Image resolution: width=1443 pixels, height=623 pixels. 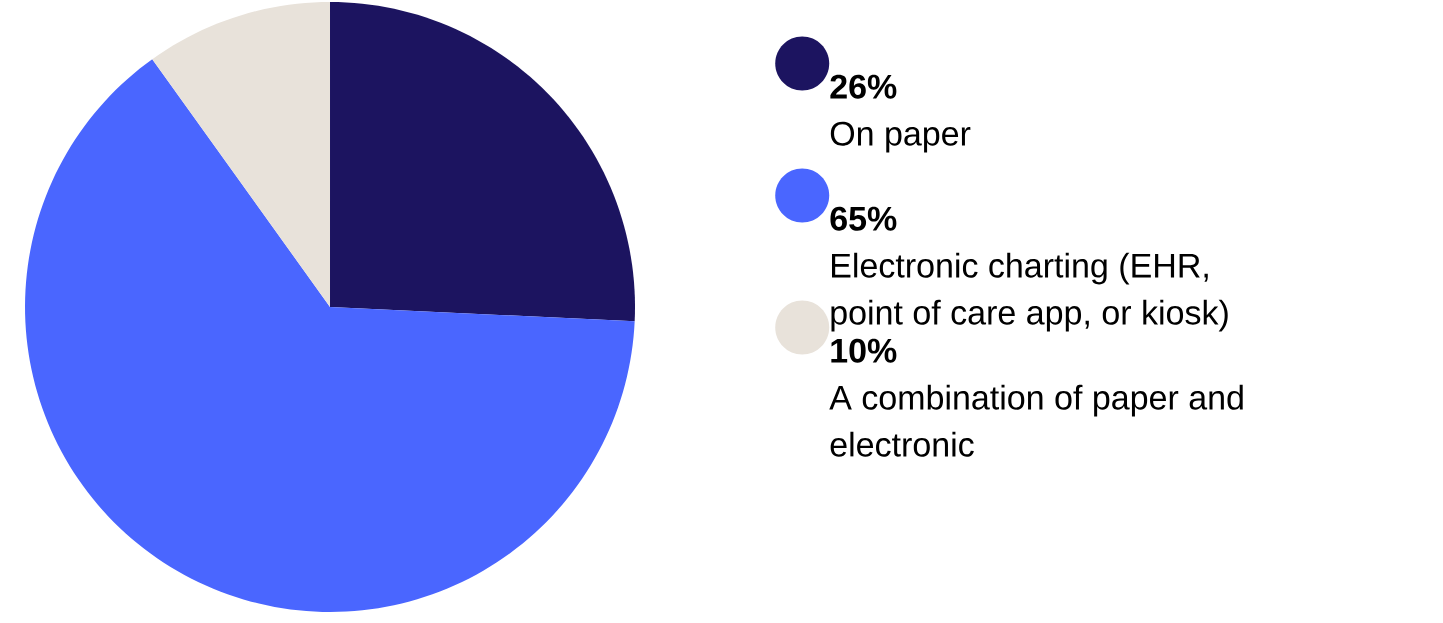 I want to click on data-label: 65%, so click(x=863, y=218).